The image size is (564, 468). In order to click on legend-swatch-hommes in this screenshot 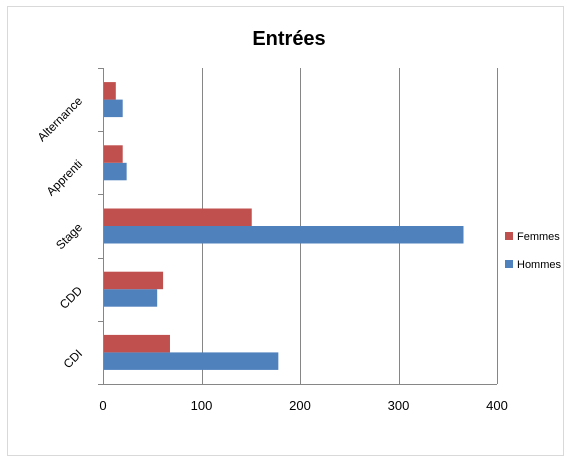, I will do `click(509, 264)`.